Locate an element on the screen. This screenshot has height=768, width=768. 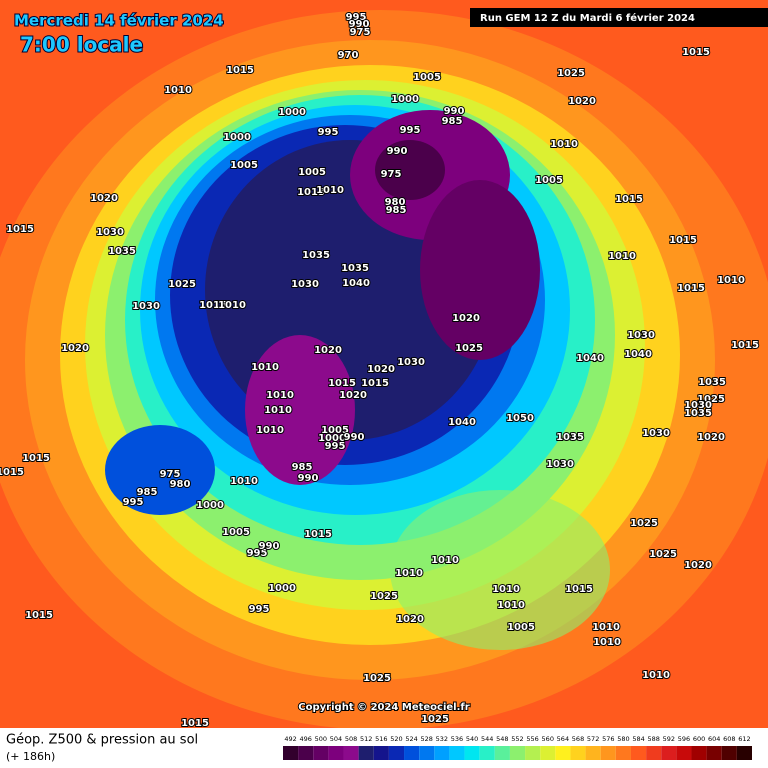
colorbar-tick: 544 is located at coordinates (487, 739).